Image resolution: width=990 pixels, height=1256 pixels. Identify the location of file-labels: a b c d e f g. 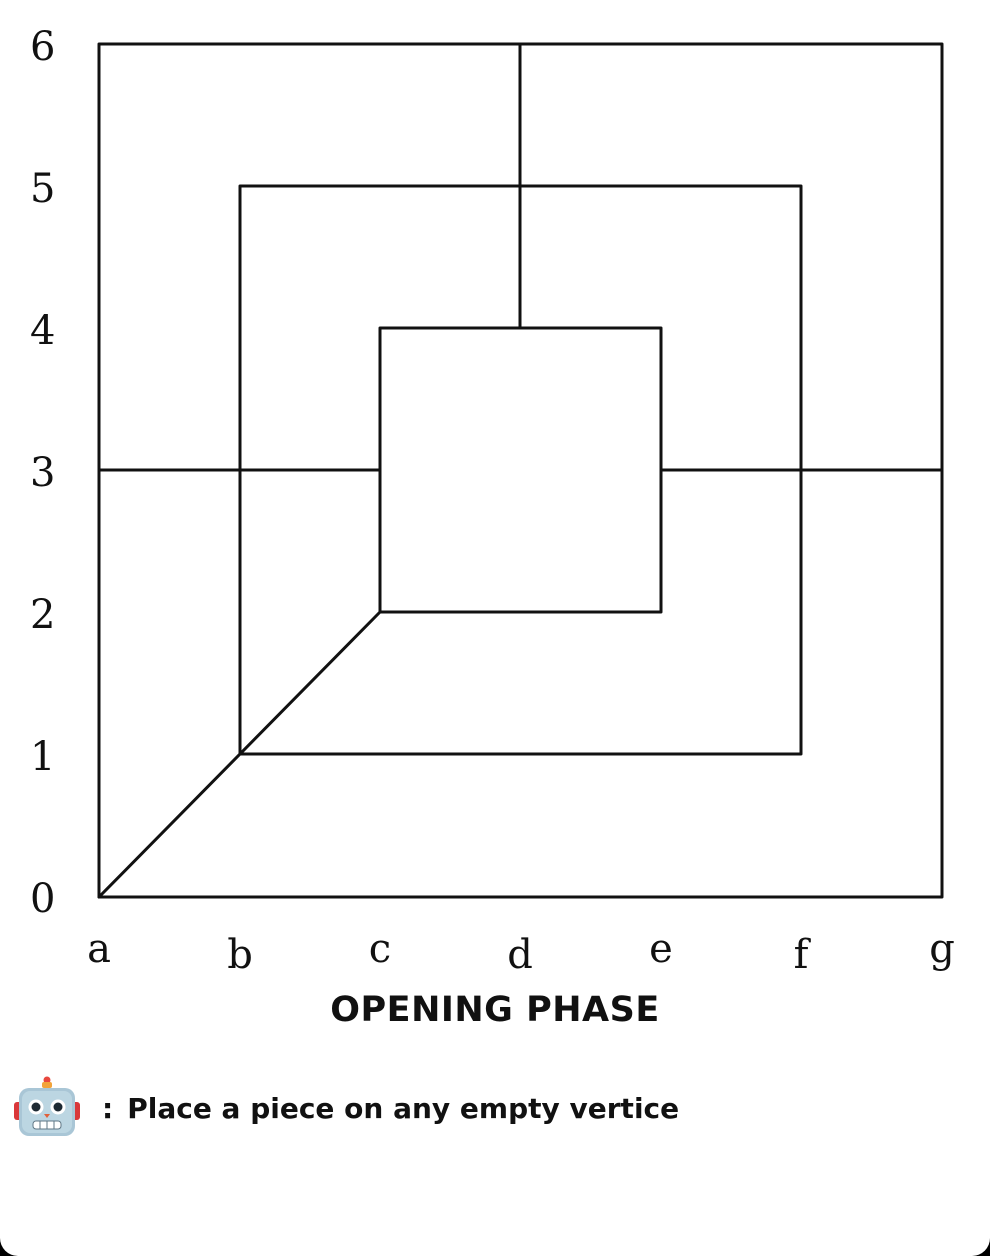
(521, 952).